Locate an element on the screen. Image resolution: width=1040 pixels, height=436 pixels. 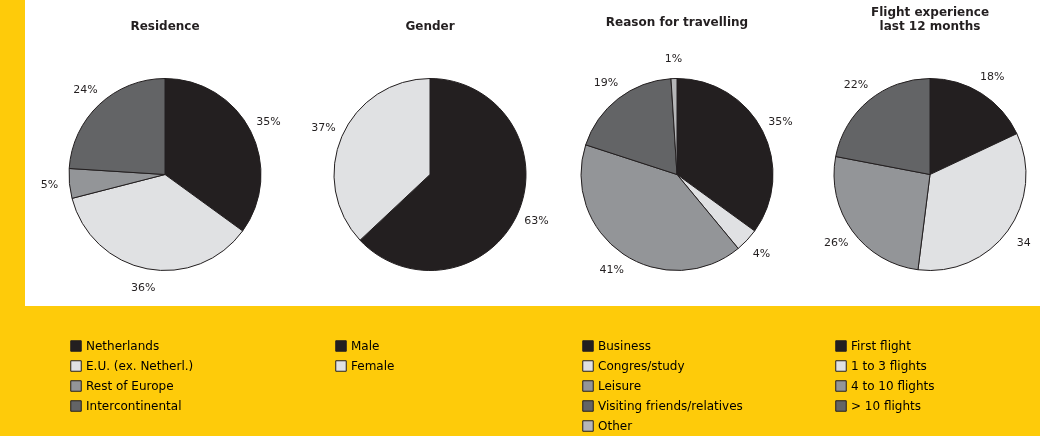
legend-label: Congres/study is located at coordinates (641, 366).